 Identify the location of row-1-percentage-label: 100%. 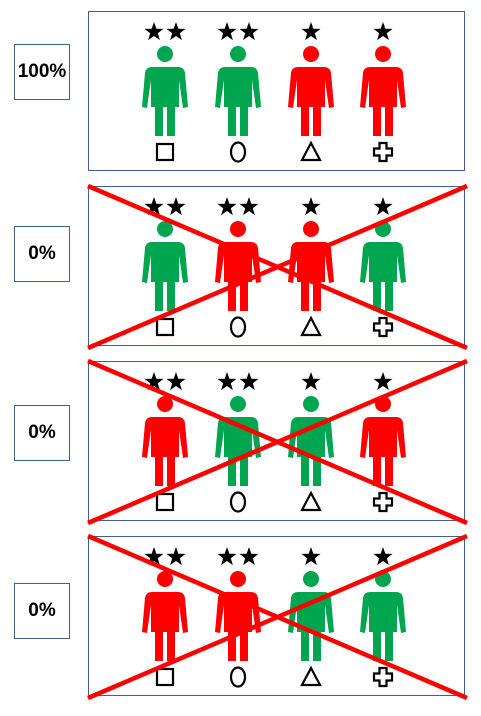
(42, 72).